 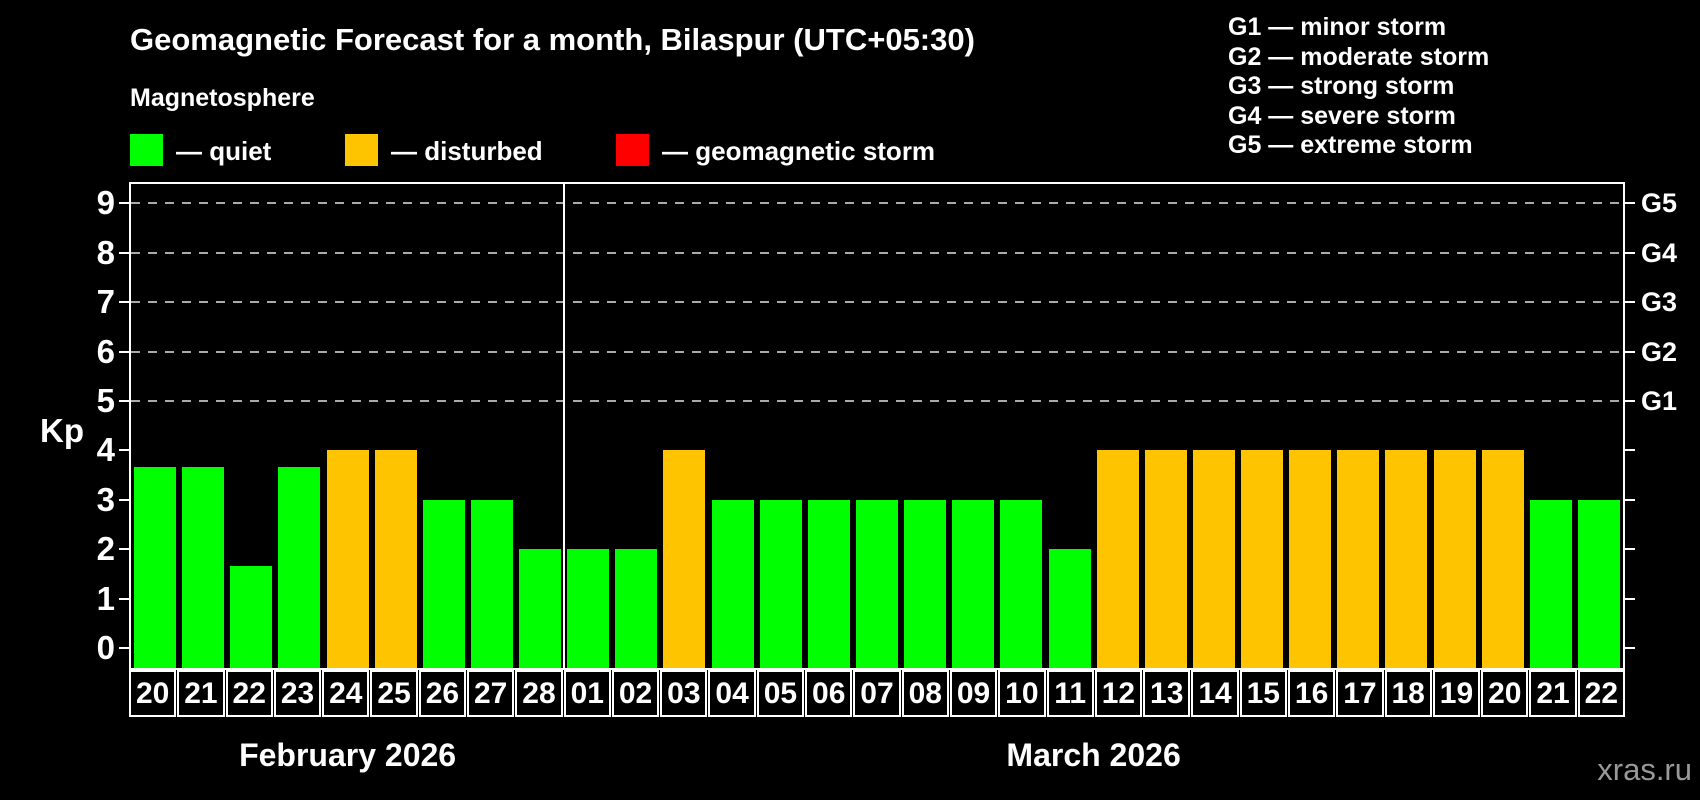 I want to click on date-cell: 16, so click(x=1311, y=693).